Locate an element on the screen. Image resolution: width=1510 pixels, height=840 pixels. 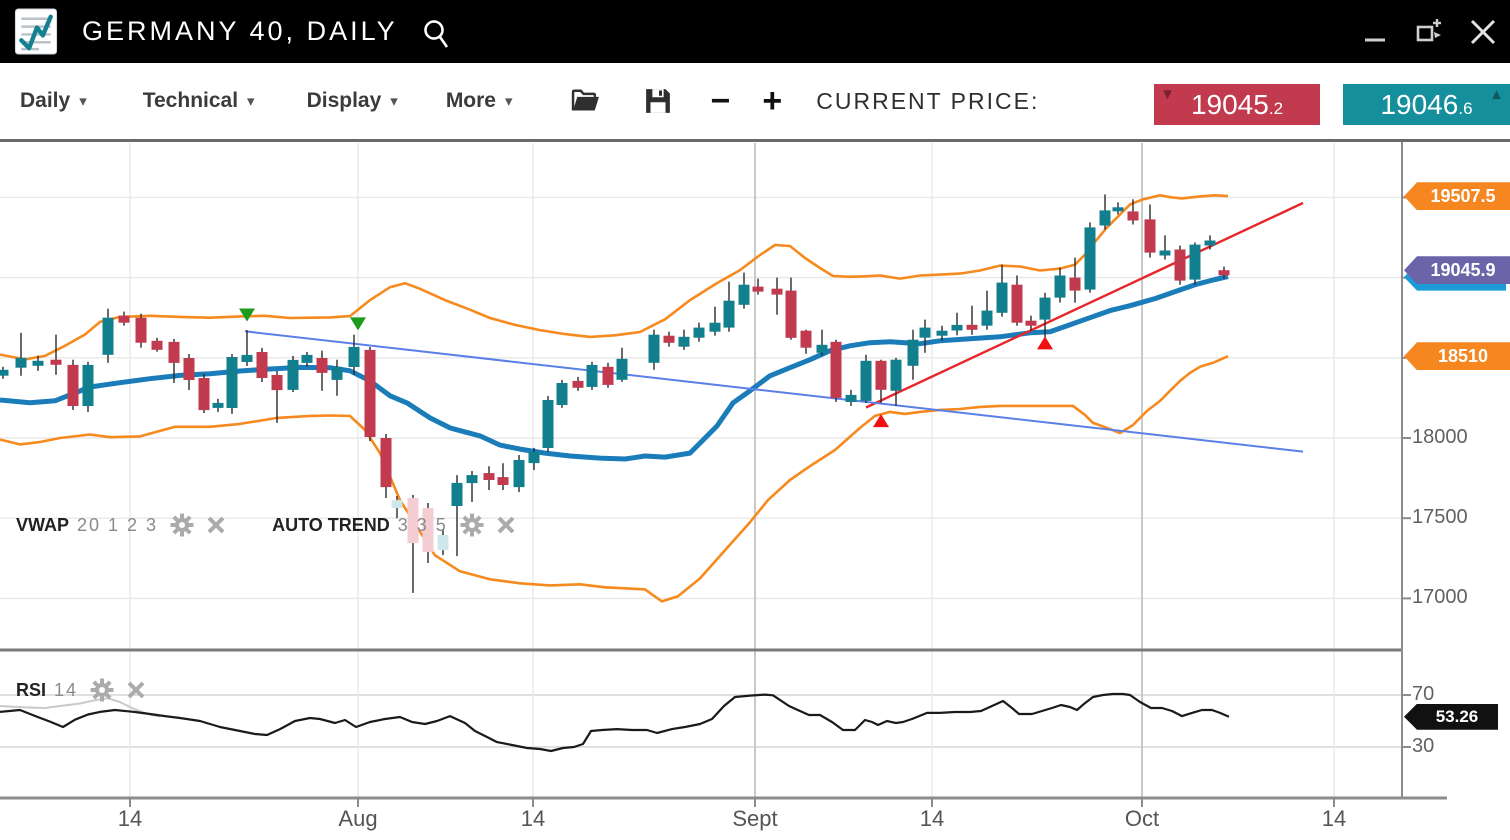
menu-more-label: More is located at coordinates (470, 100).